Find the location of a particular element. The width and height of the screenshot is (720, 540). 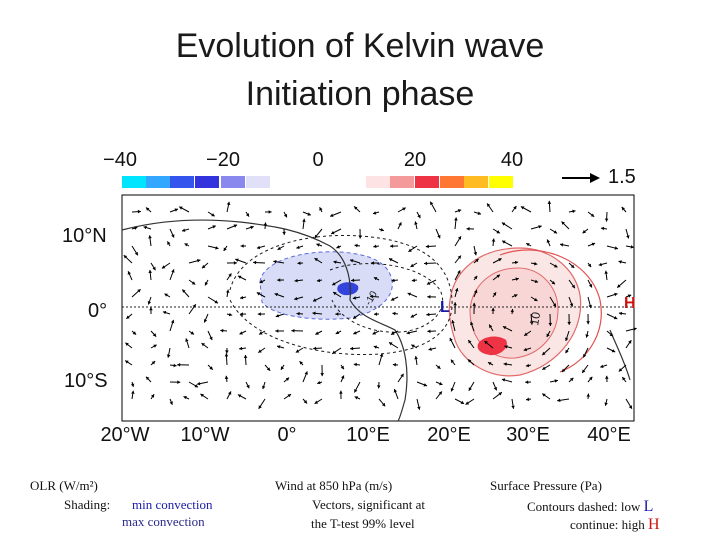

x-tick-40e: 40°E is located at coordinates (609, 435).